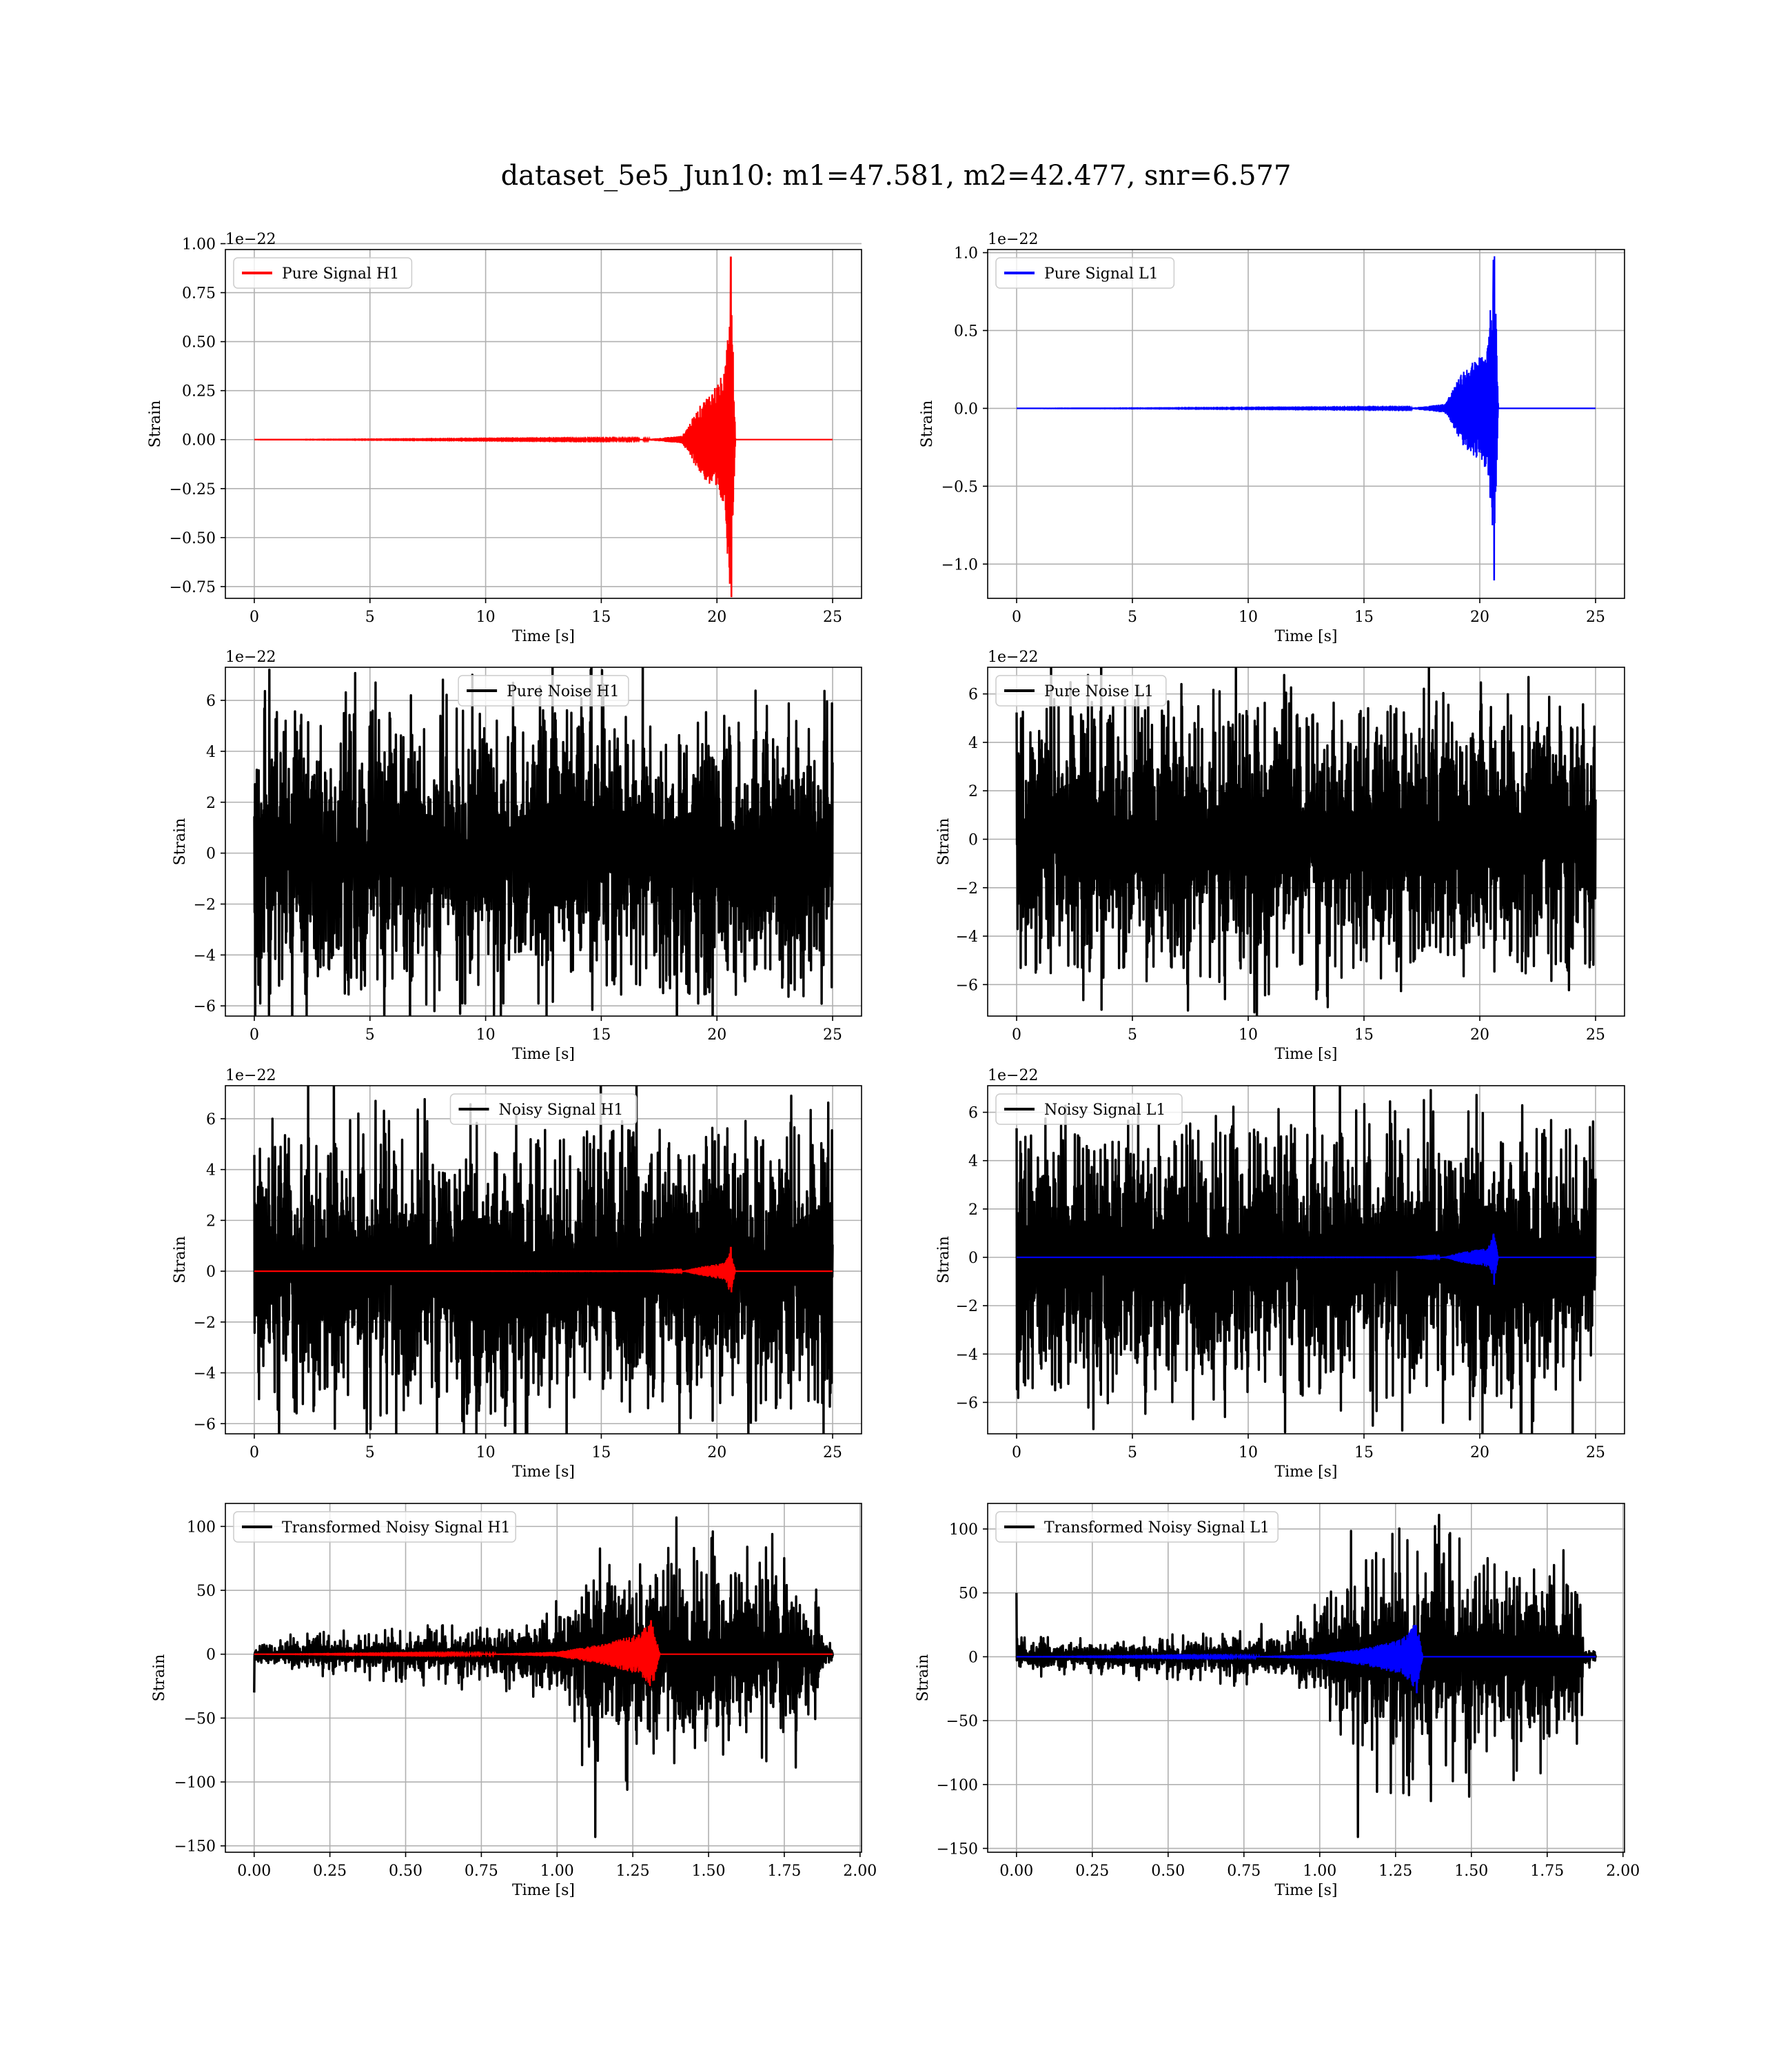 This screenshot has width=1792, height=2068. What do you see at coordinates (396, 1528) in the screenshot?
I see `legend-label: Transformed Noisy Signal H1` at bounding box center [396, 1528].